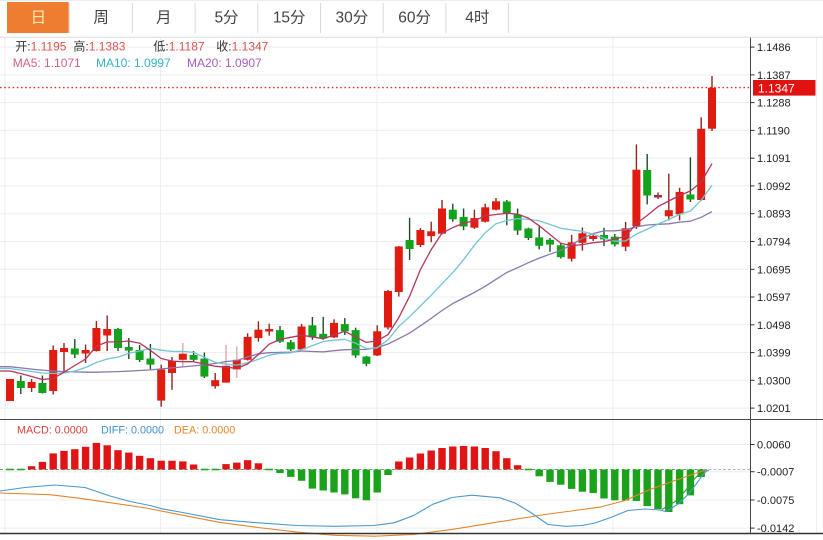  Describe the element at coordinates (164, 18) in the screenshot. I see `svg-text: 月` at that location.